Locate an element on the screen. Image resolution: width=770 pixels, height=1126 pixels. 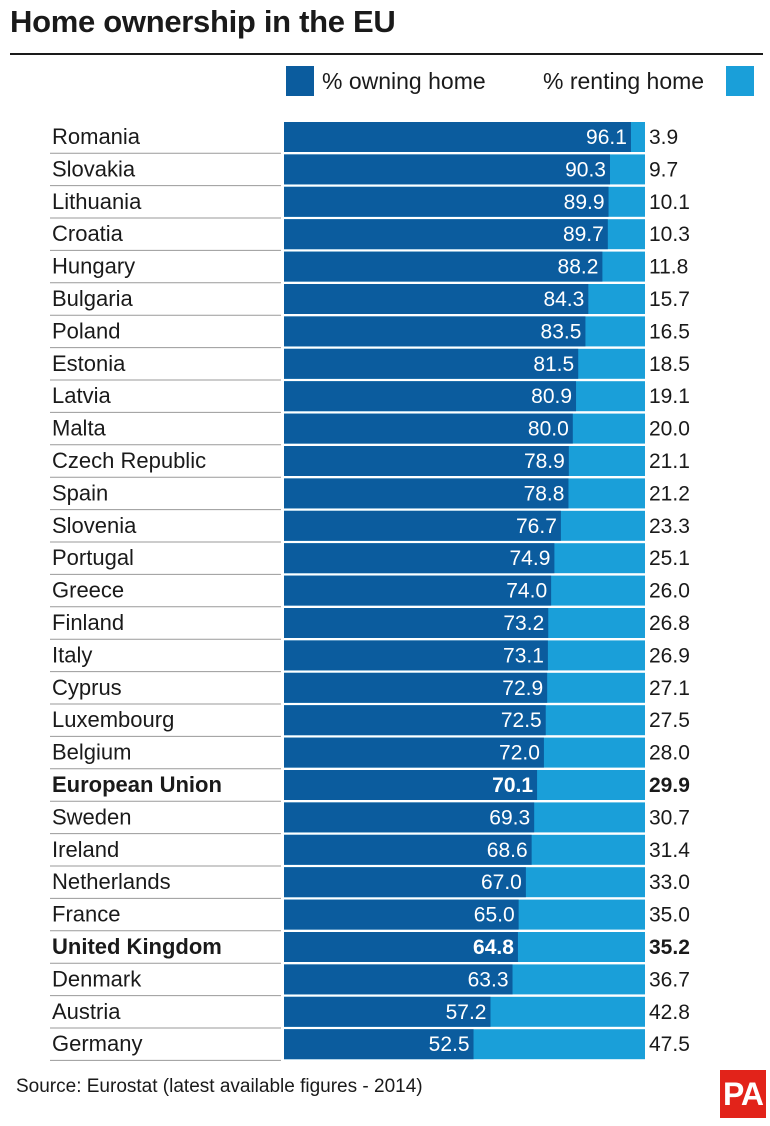
data-label-owning-cyprus: 72.9 is located at coordinates (522, 688).